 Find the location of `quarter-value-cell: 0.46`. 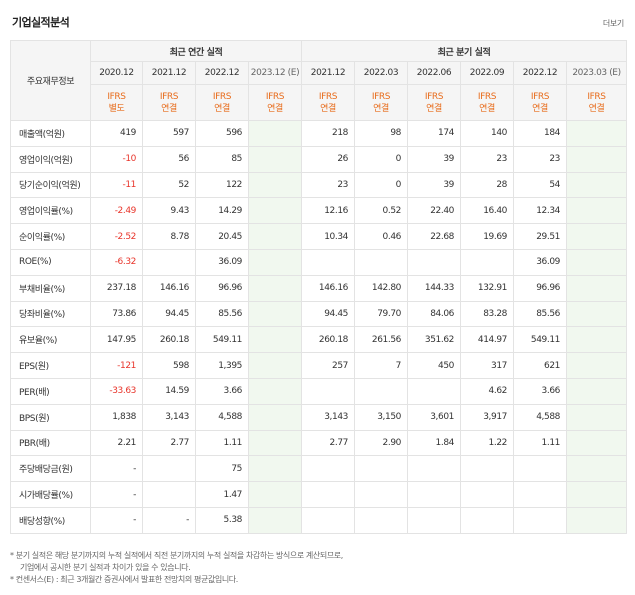

quarter-value-cell: 0.46 is located at coordinates (381, 236).